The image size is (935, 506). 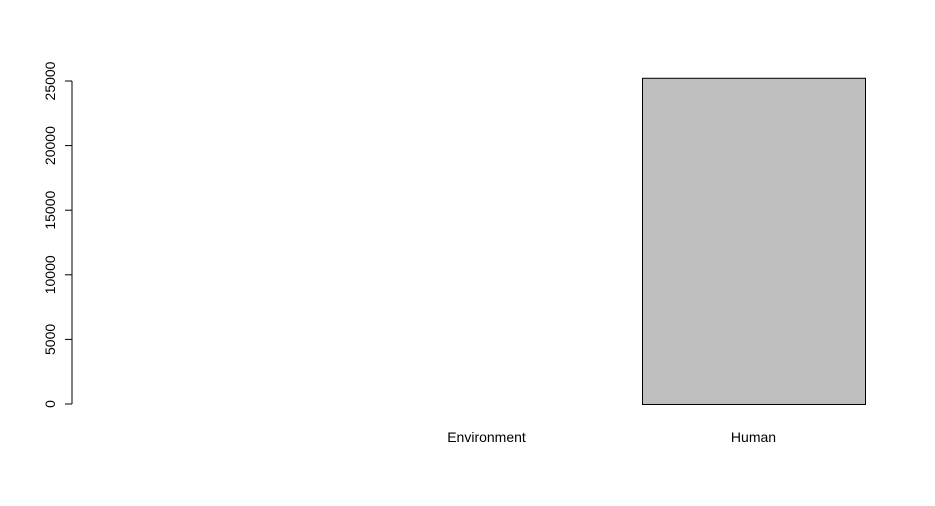 I want to click on y-tick-label: 5000, so click(x=50, y=339).